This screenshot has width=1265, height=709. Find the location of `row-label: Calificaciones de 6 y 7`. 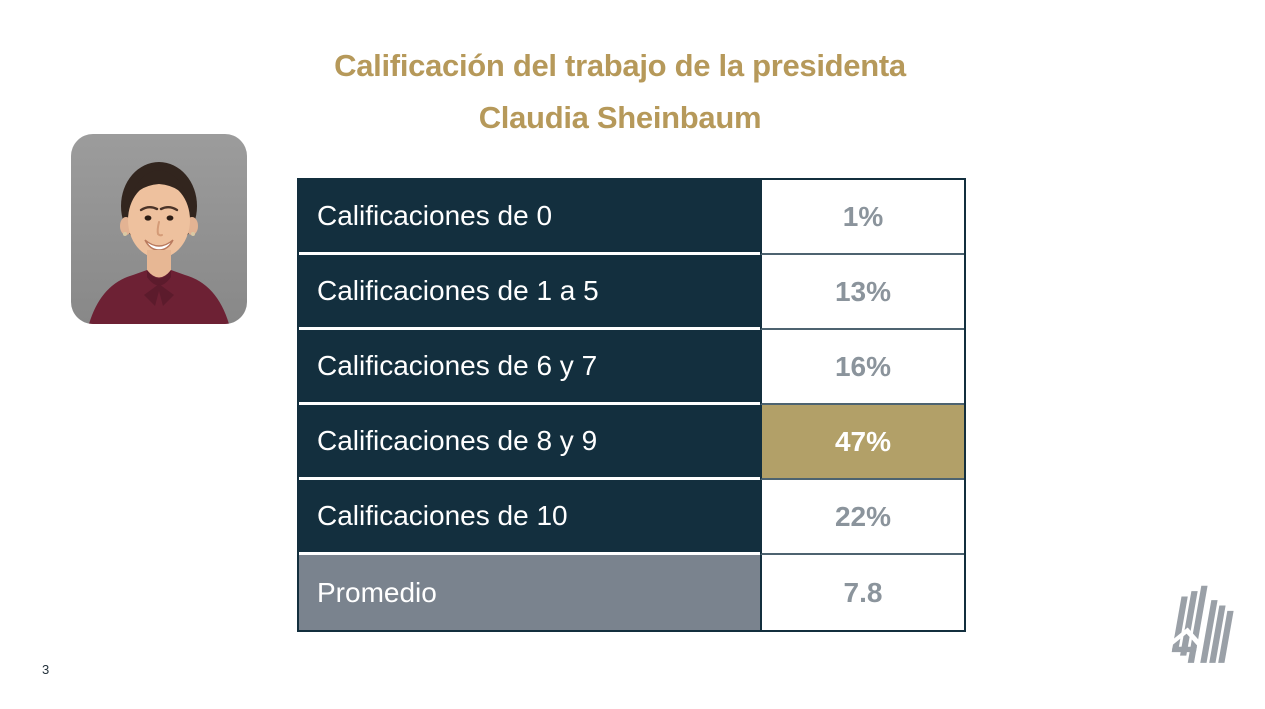

row-label: Calificaciones de 6 y 7 is located at coordinates (529, 367).